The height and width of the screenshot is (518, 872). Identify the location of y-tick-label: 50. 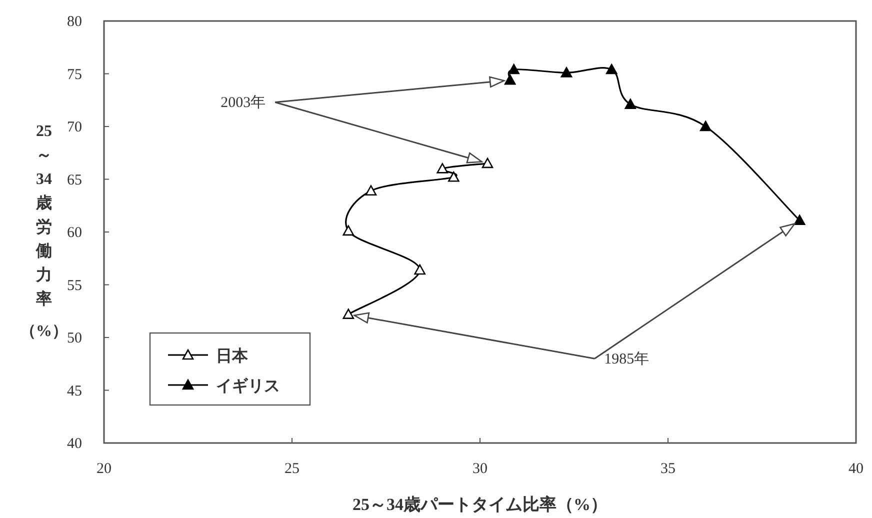
(74, 338).